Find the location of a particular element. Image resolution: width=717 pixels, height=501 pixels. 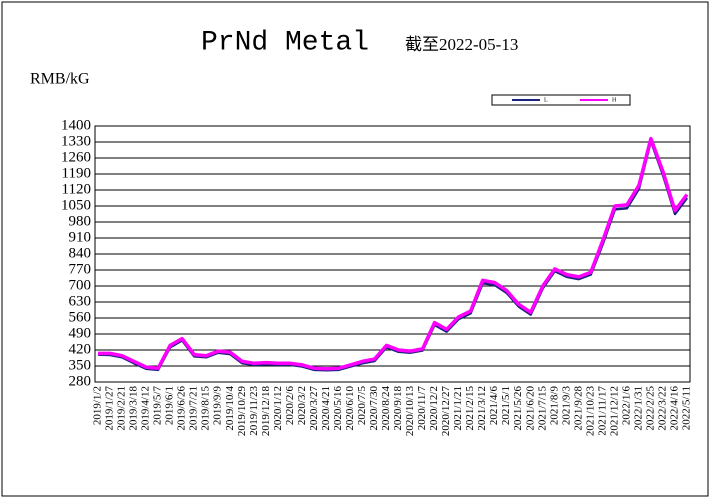

legend-label: H is located at coordinates (614, 100).